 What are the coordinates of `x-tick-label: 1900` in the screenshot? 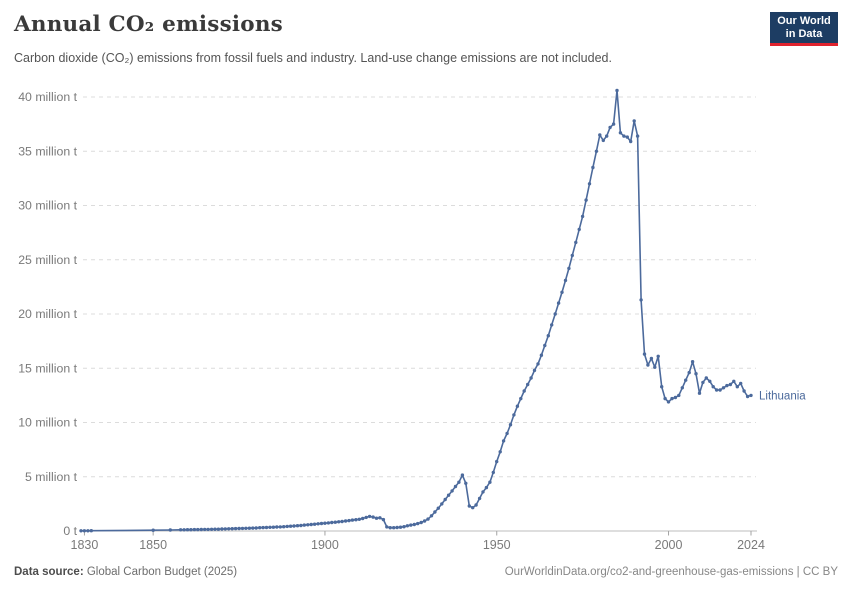 It's located at (325, 545).